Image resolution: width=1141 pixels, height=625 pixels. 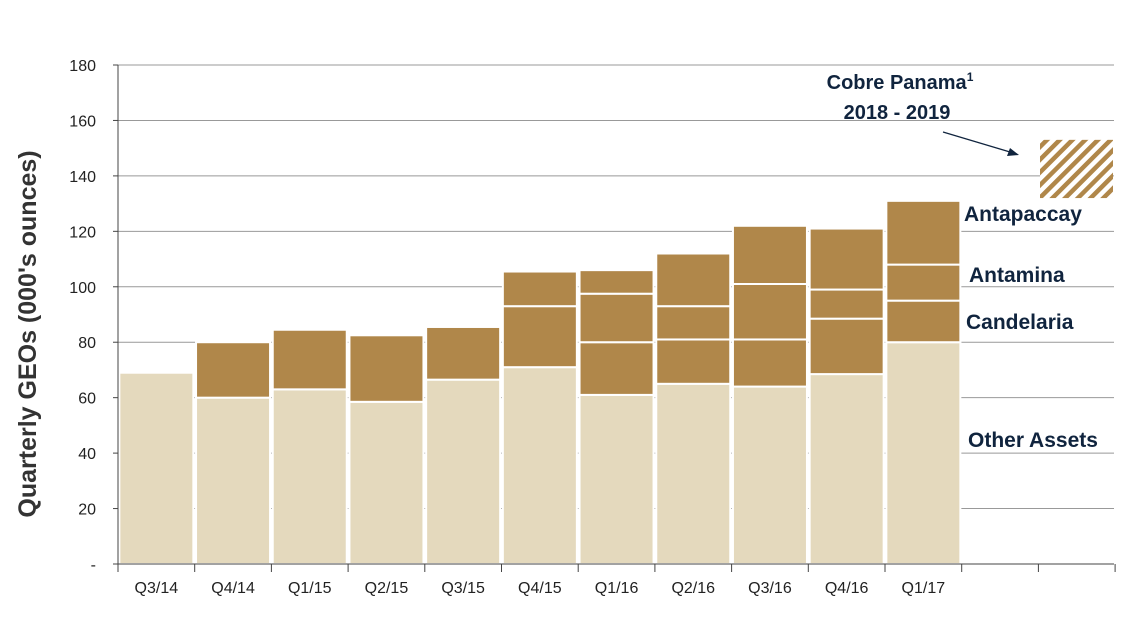 What do you see at coordinates (87, 454) in the screenshot?
I see `y-tick-label: 40` at bounding box center [87, 454].